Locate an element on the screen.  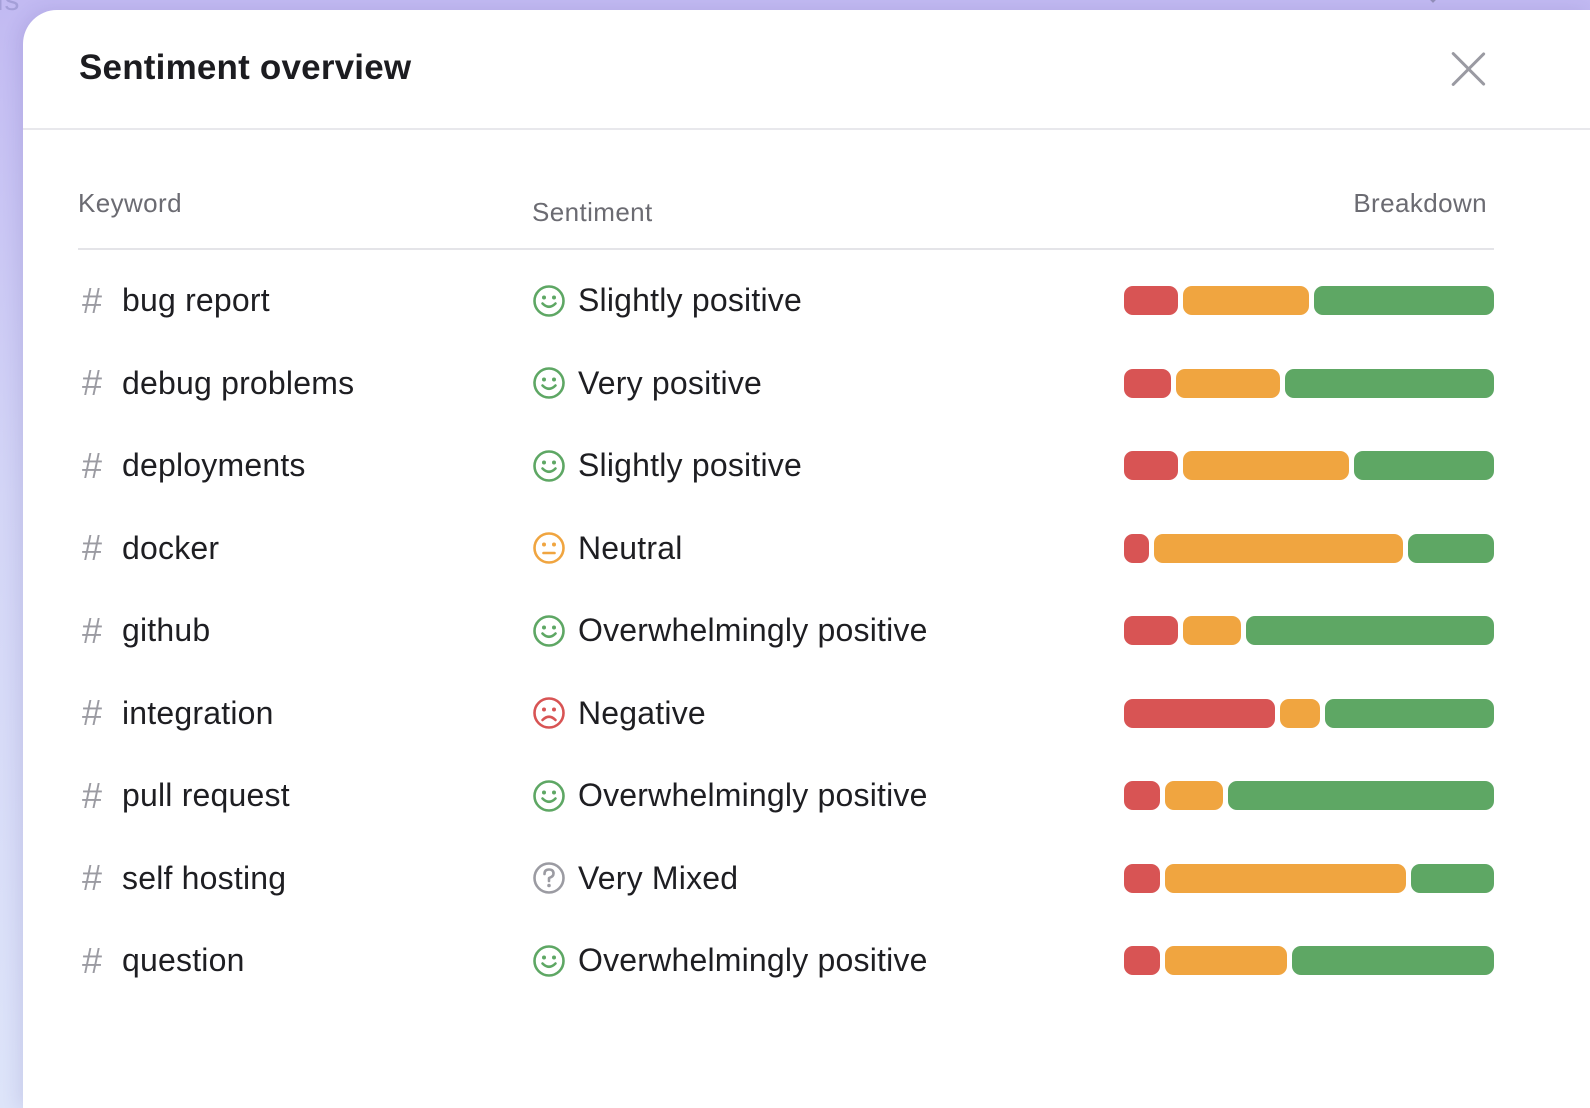
column-header-breakdown: Breakdown is located at coordinates (1420, 203).